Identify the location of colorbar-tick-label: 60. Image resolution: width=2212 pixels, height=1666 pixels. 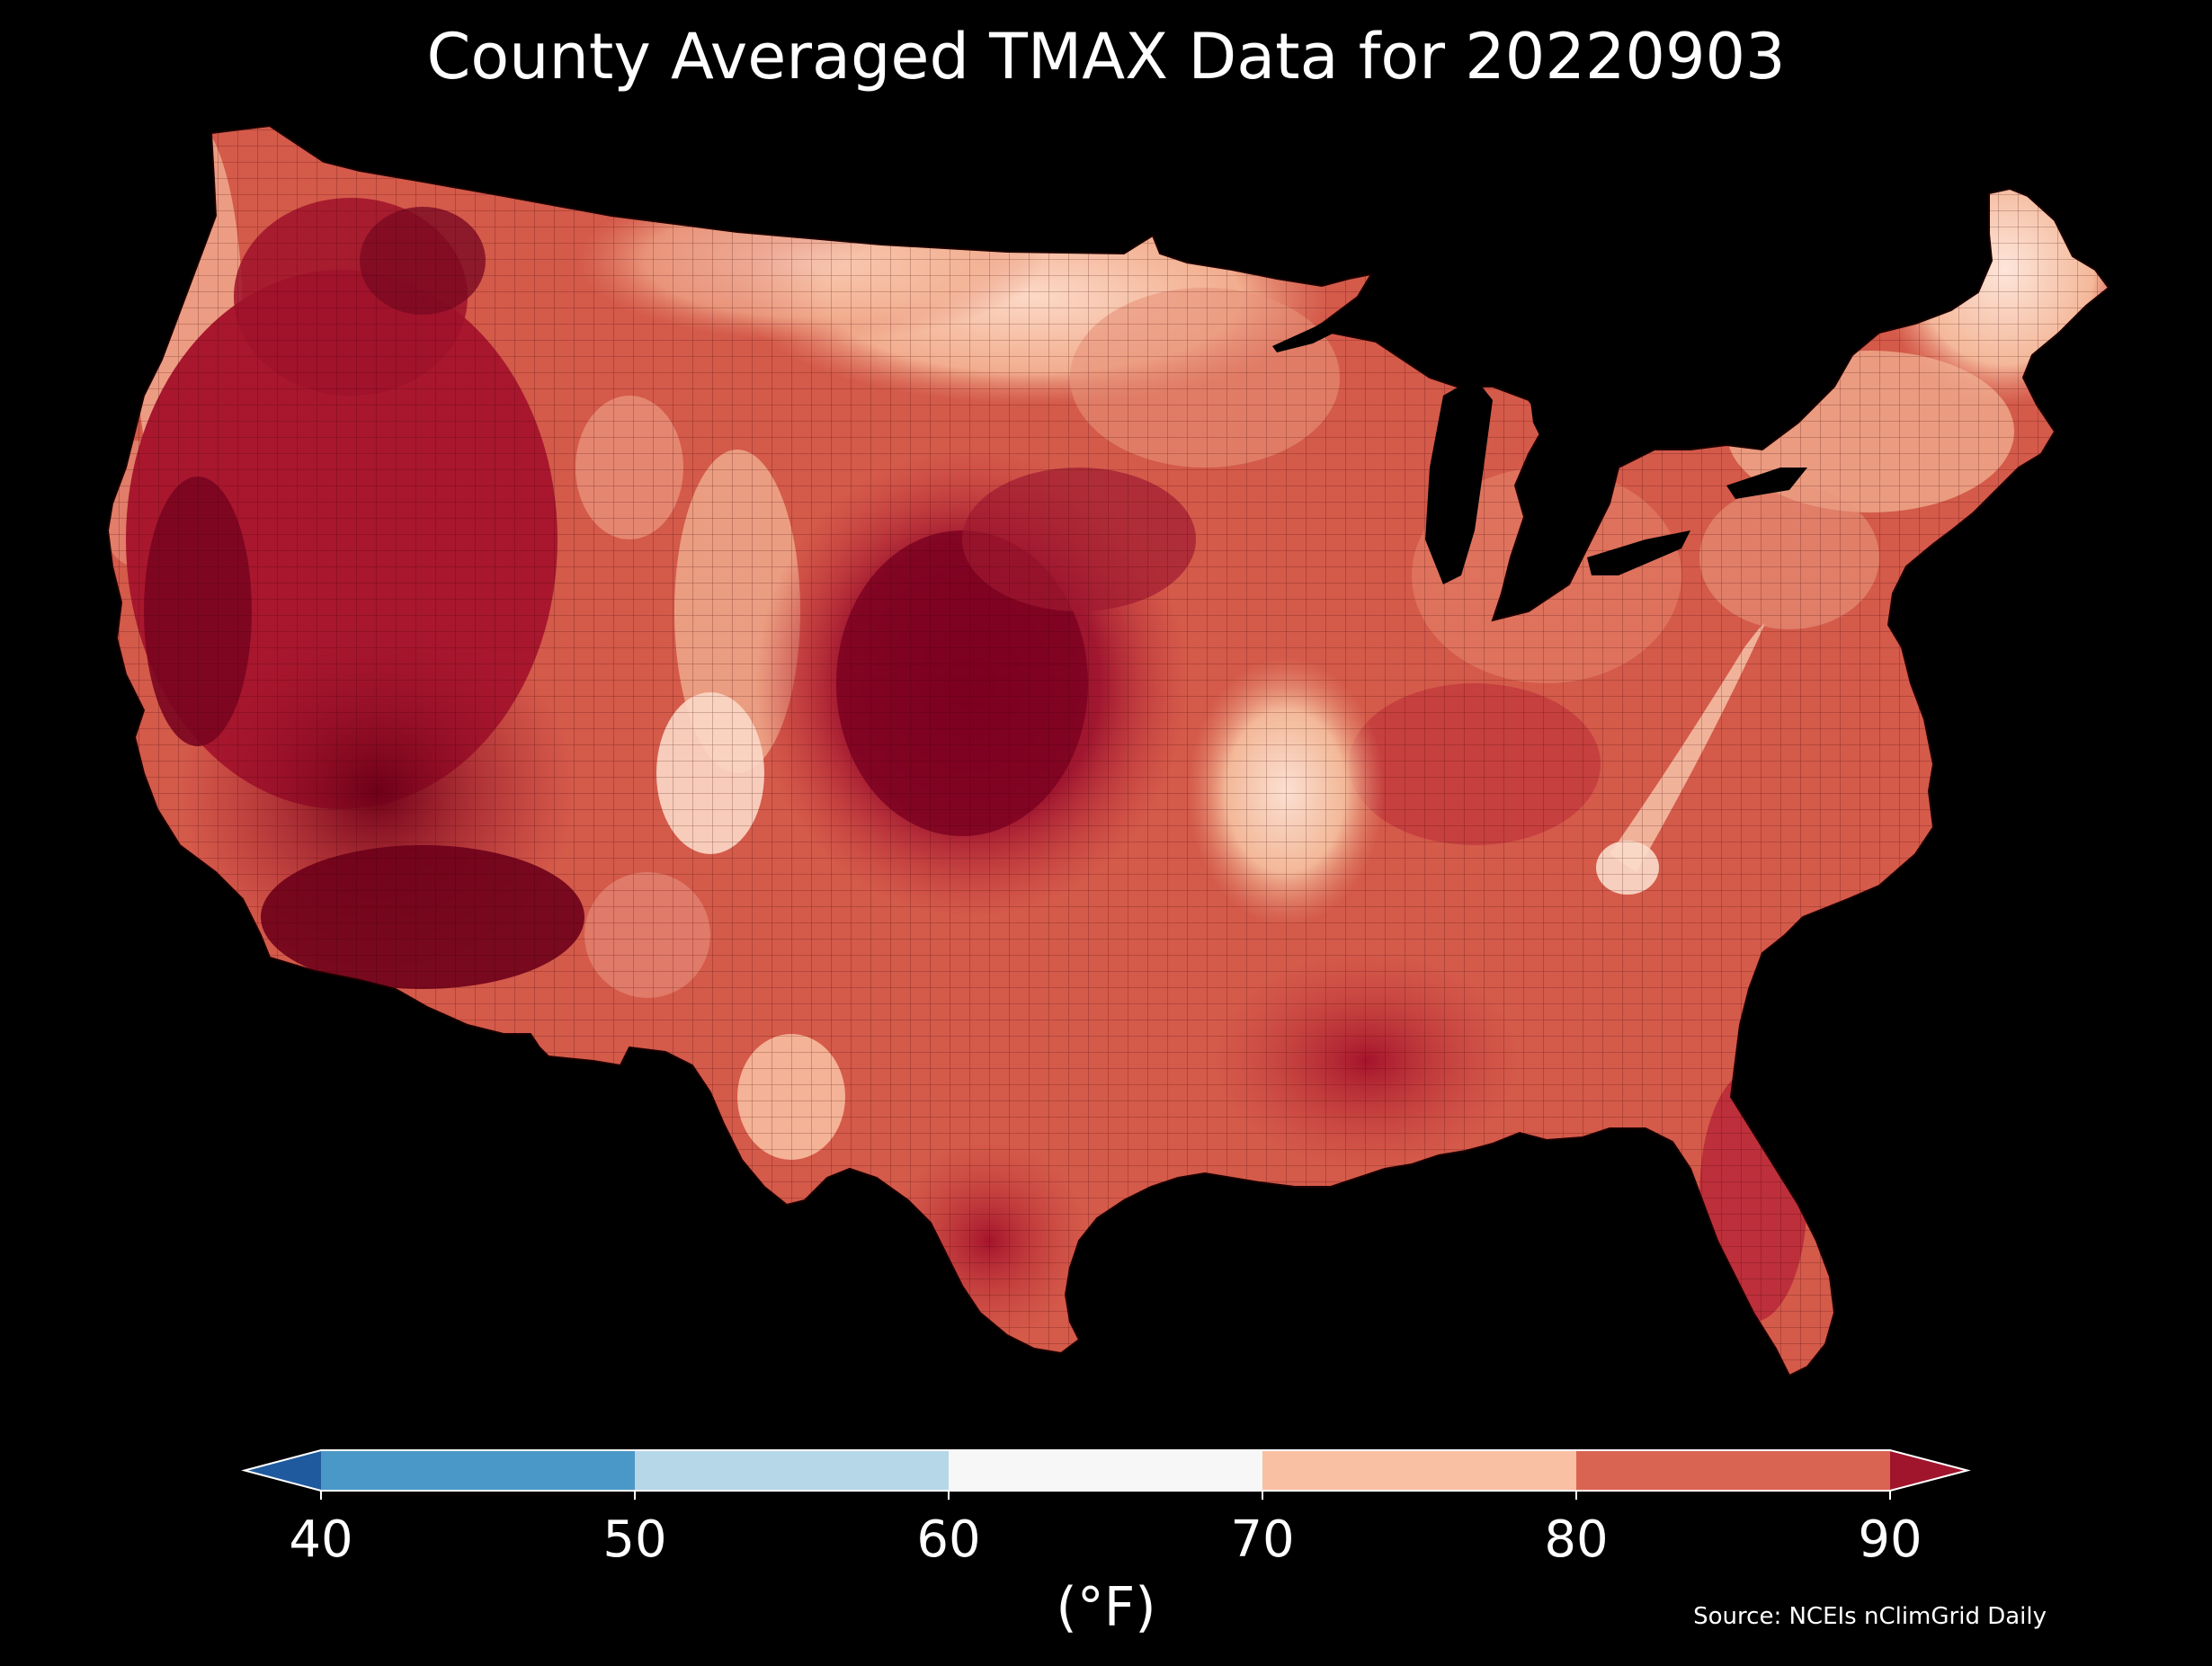
(948, 1540).